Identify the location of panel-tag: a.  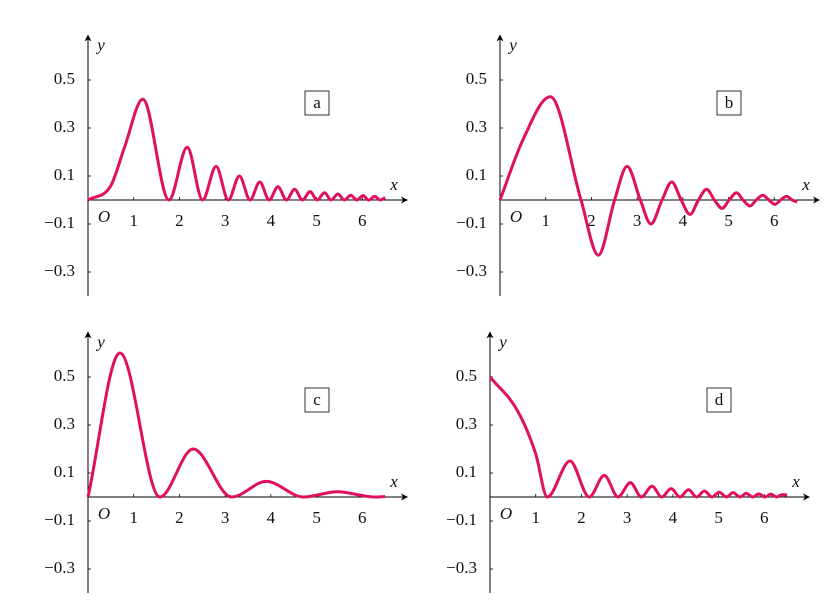
(317, 102).